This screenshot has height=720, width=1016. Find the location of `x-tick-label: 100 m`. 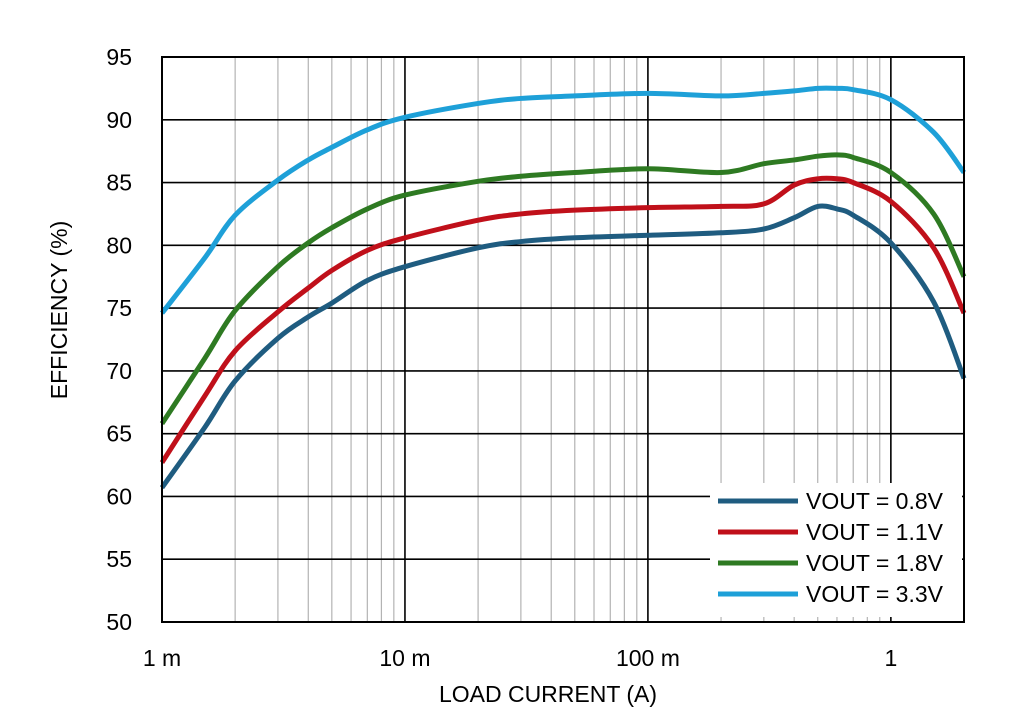

x-tick-label: 100 m is located at coordinates (648, 658).